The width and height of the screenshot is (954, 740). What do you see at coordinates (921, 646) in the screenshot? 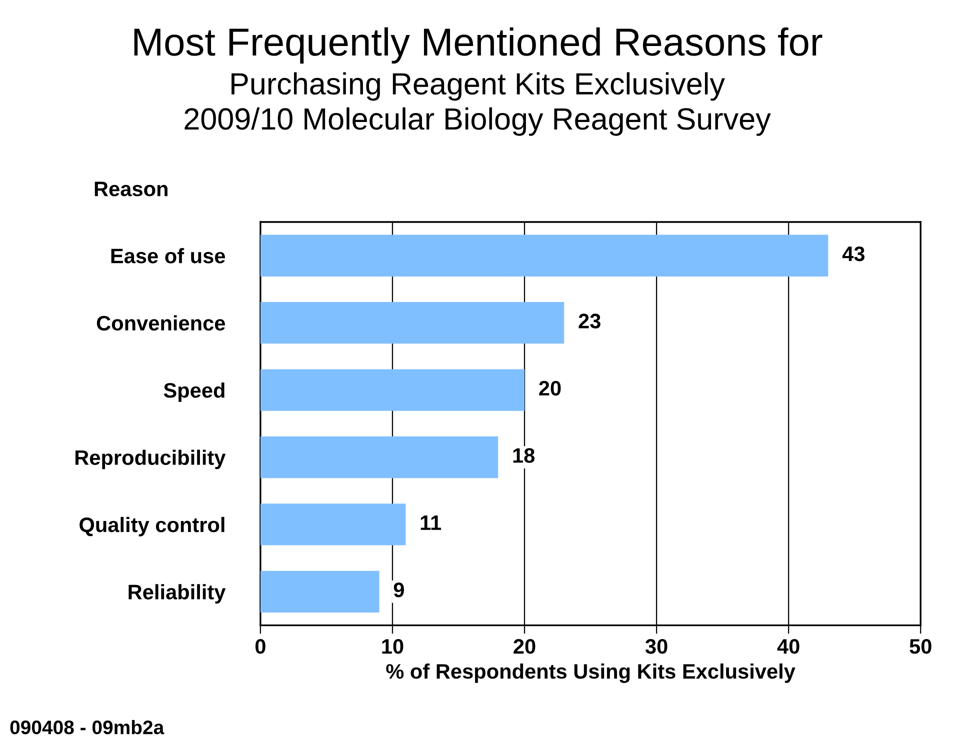
I see `x-tick-label: 50` at bounding box center [921, 646].